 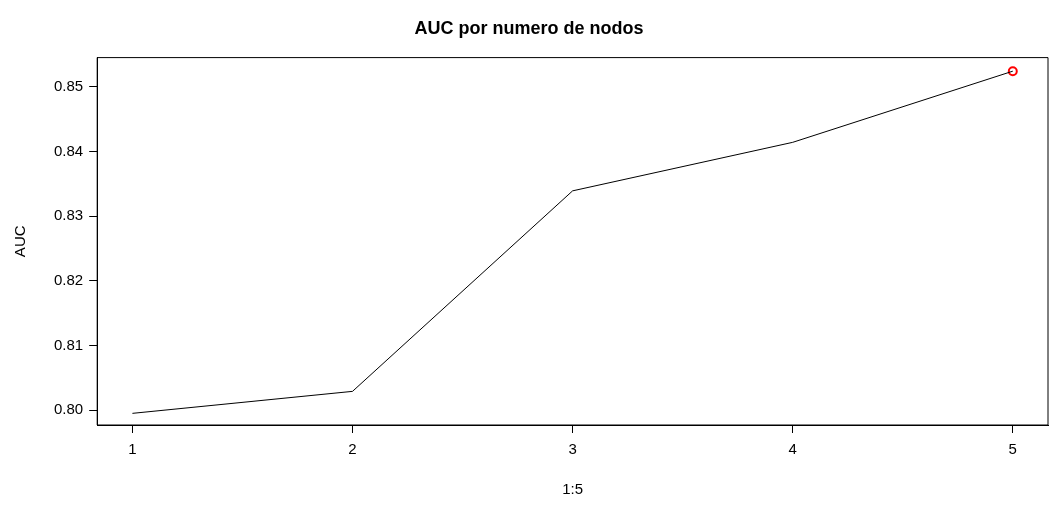 I want to click on y-tick-label: 0.80, so click(x=68, y=409).